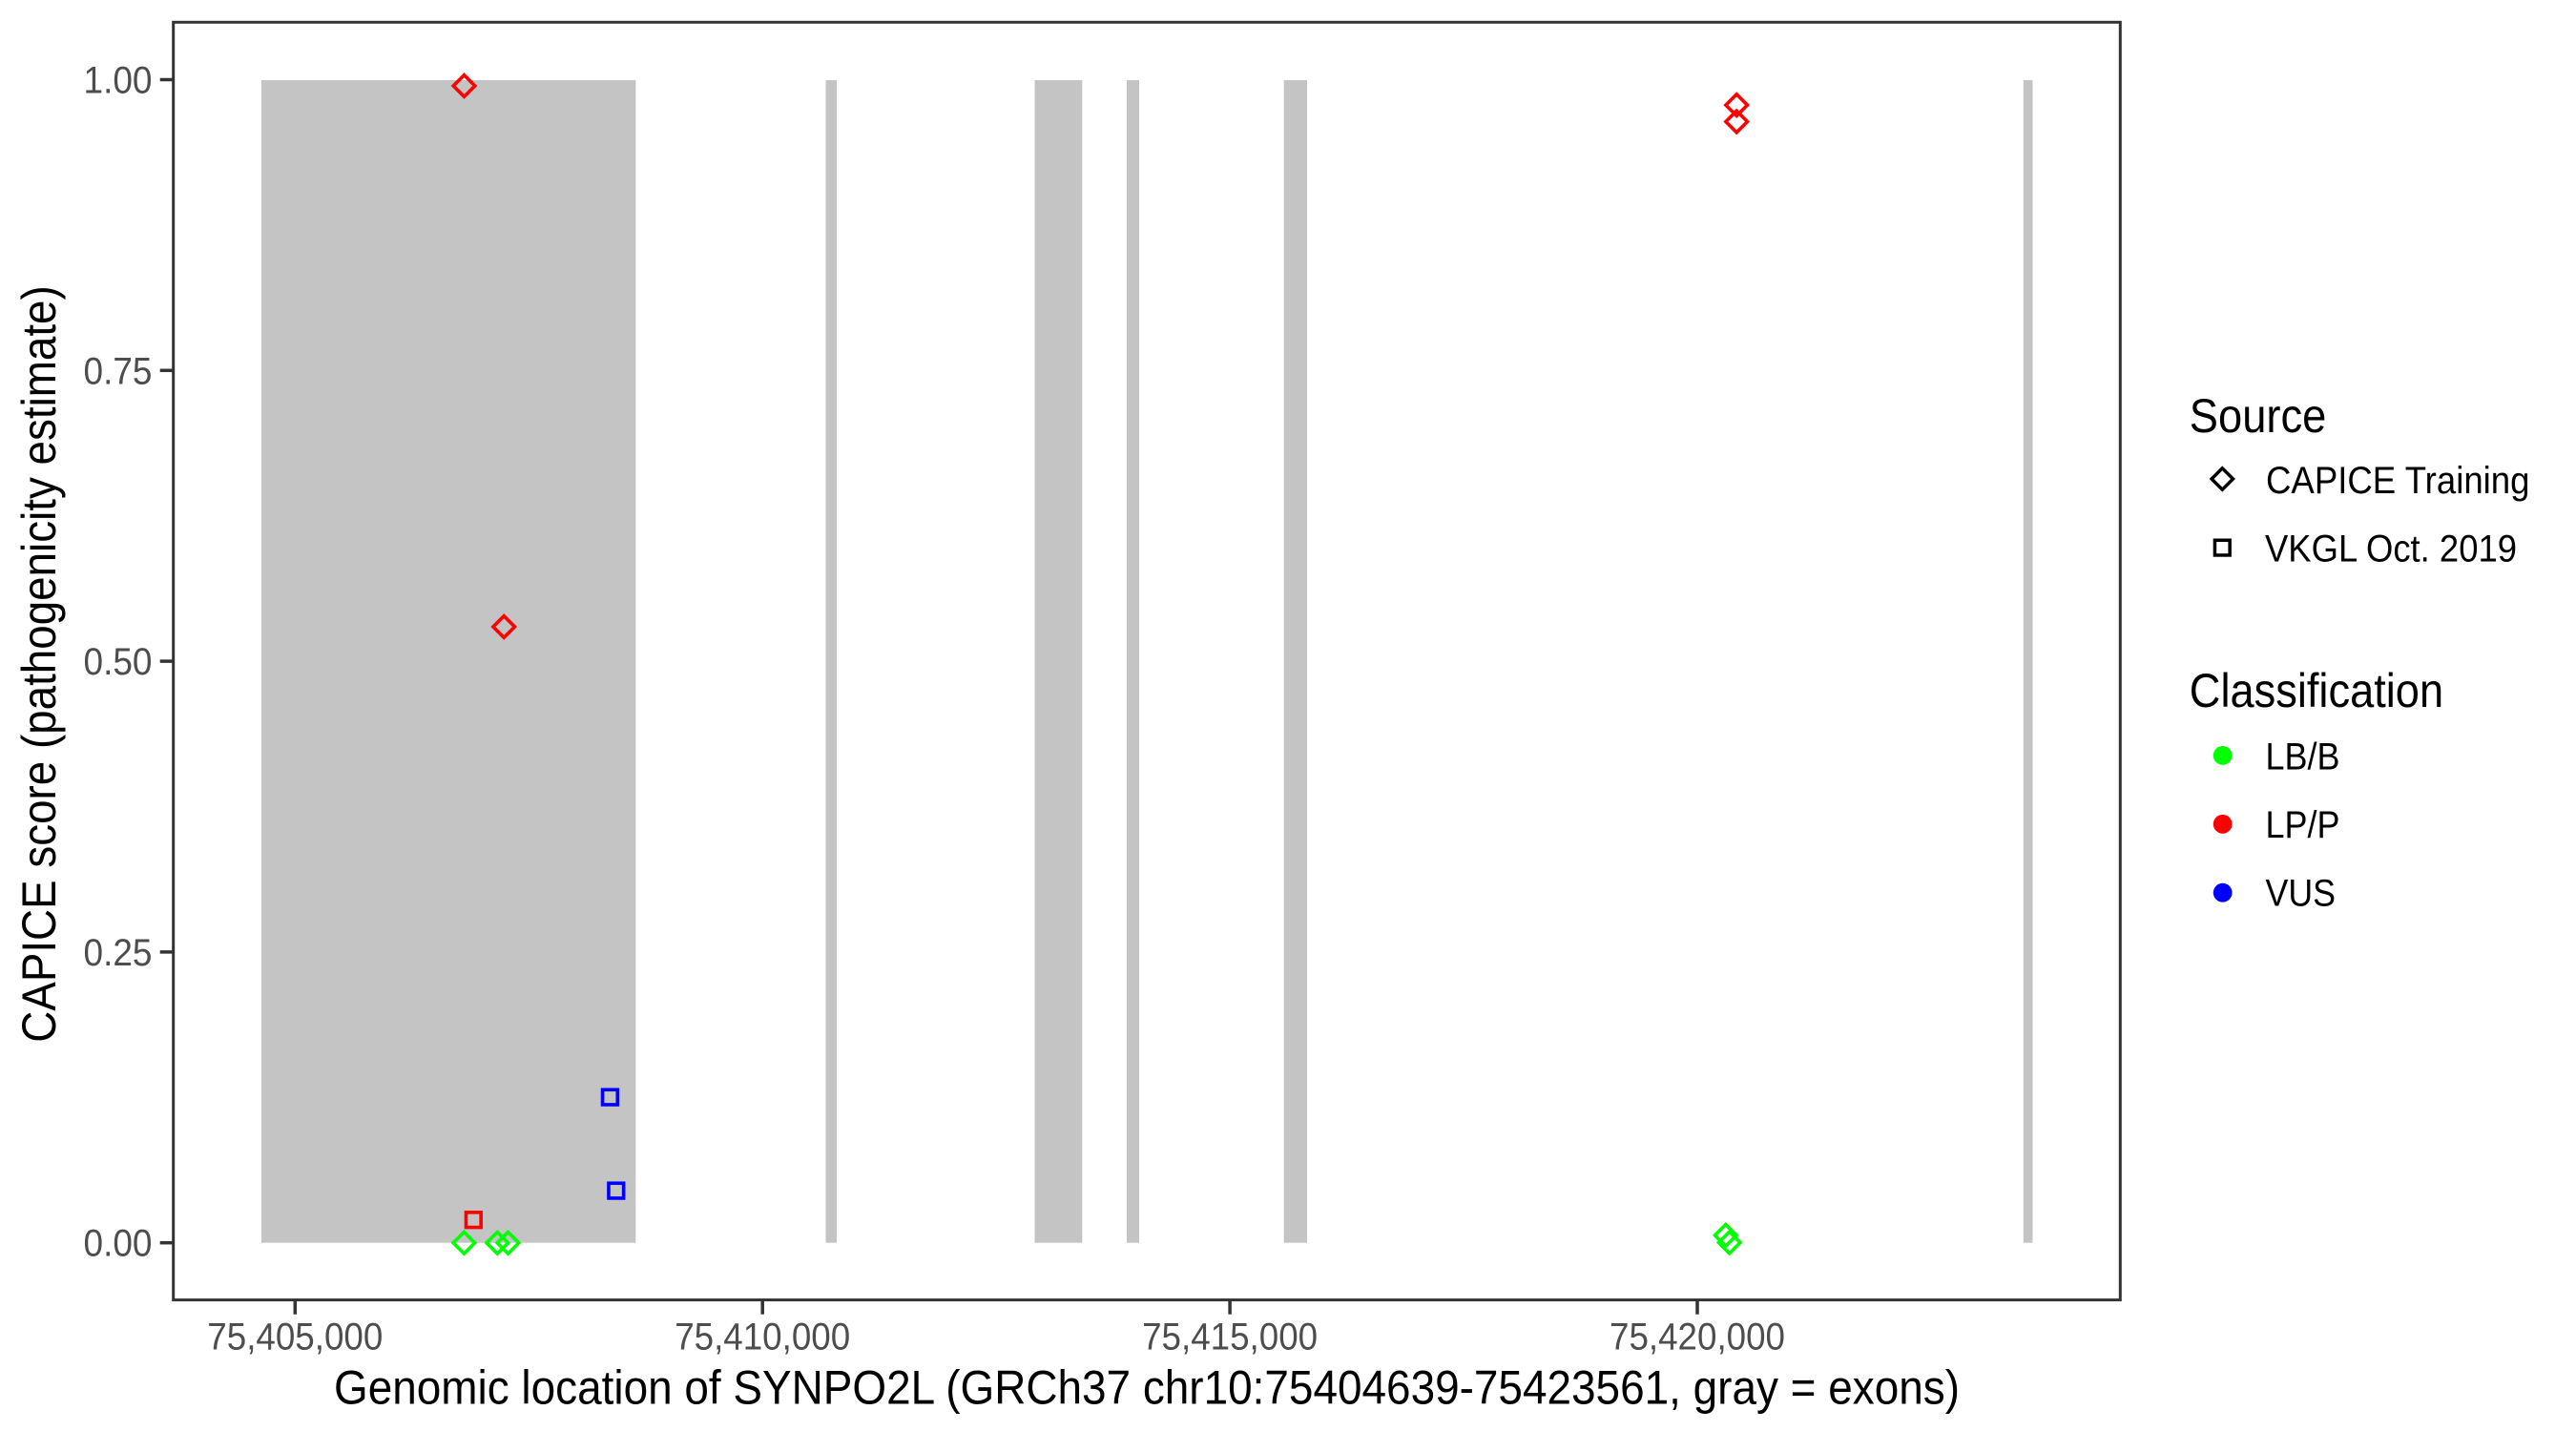 This screenshot has width=2576, height=1431. What do you see at coordinates (2258, 416) in the screenshot?
I see `svg-text: Source` at bounding box center [2258, 416].